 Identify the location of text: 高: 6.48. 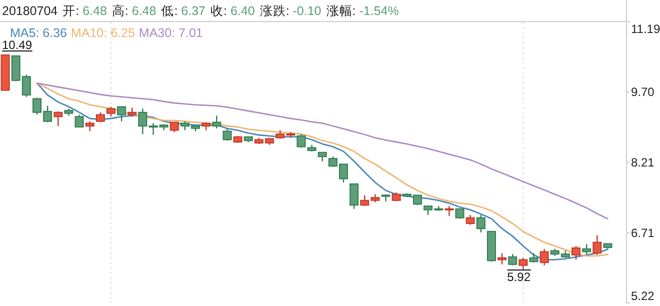
(134, 10).